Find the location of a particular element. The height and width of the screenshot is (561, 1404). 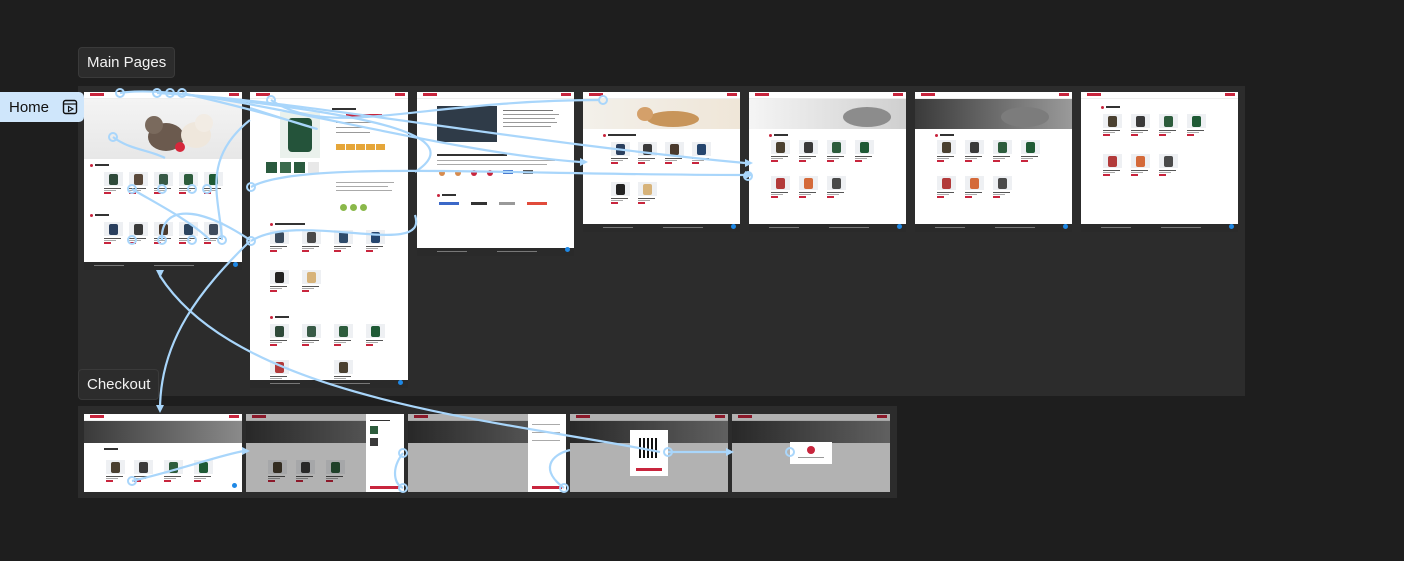

partners-row is located at coordinates (504, 205).